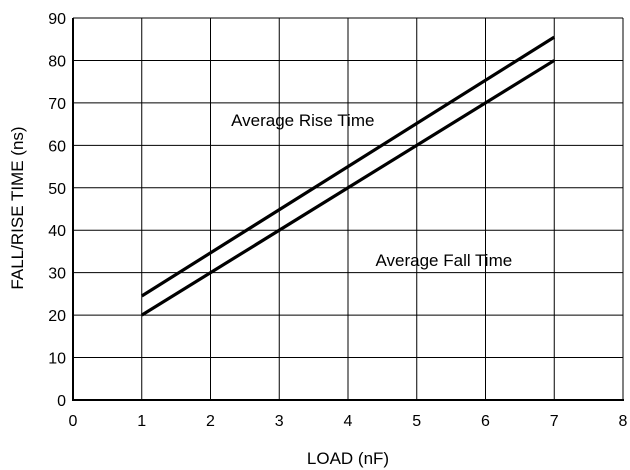  I want to click on y-axis-title: FALL/RISE TIME (ns), so click(17, 207).